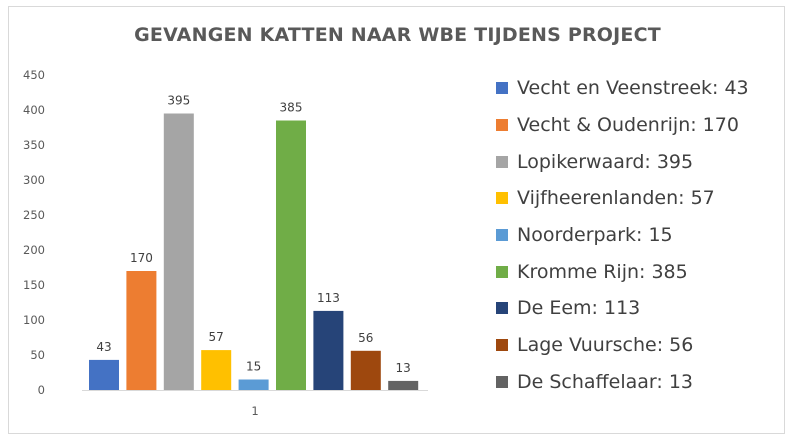  Describe the element at coordinates (628, 125) in the screenshot. I see `legend-label-1: Vecht & Oudenrijn: 170` at that location.